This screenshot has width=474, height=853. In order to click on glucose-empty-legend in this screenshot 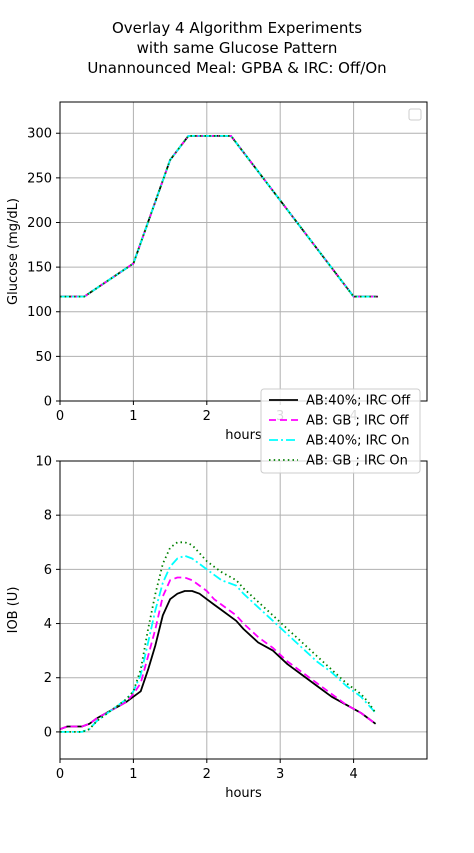, I will do `click(415, 114)`.